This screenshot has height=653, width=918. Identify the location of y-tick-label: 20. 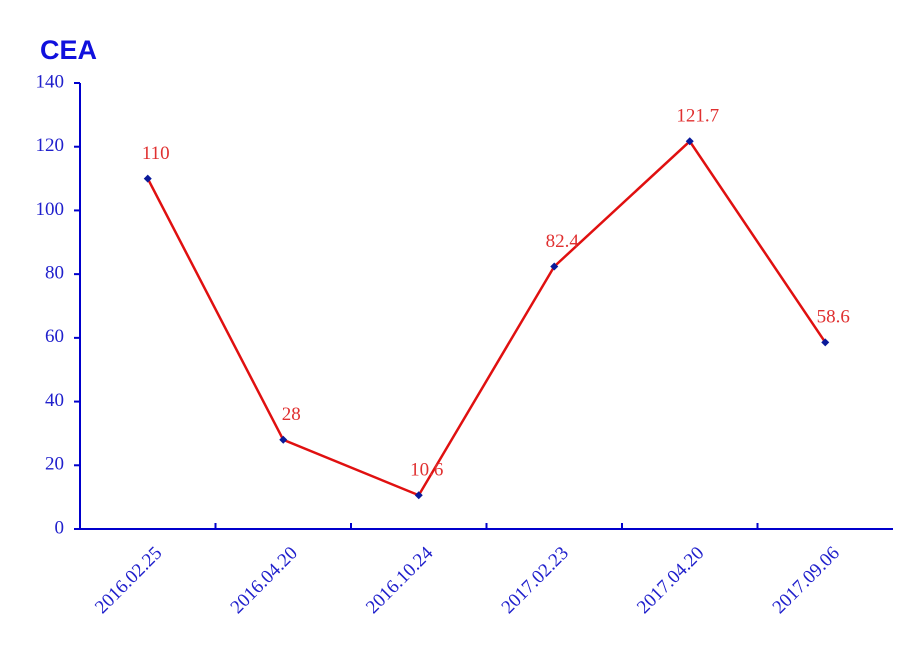
(54, 464).